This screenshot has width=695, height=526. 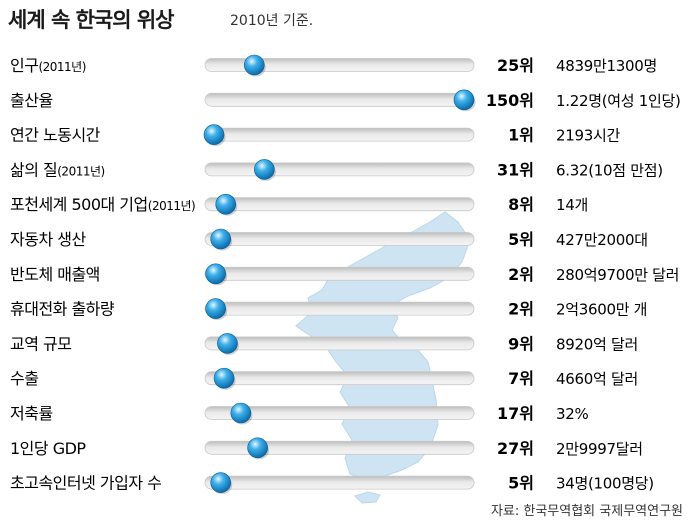 I want to click on row-label: 반도체 매출액, so click(x=55, y=274).